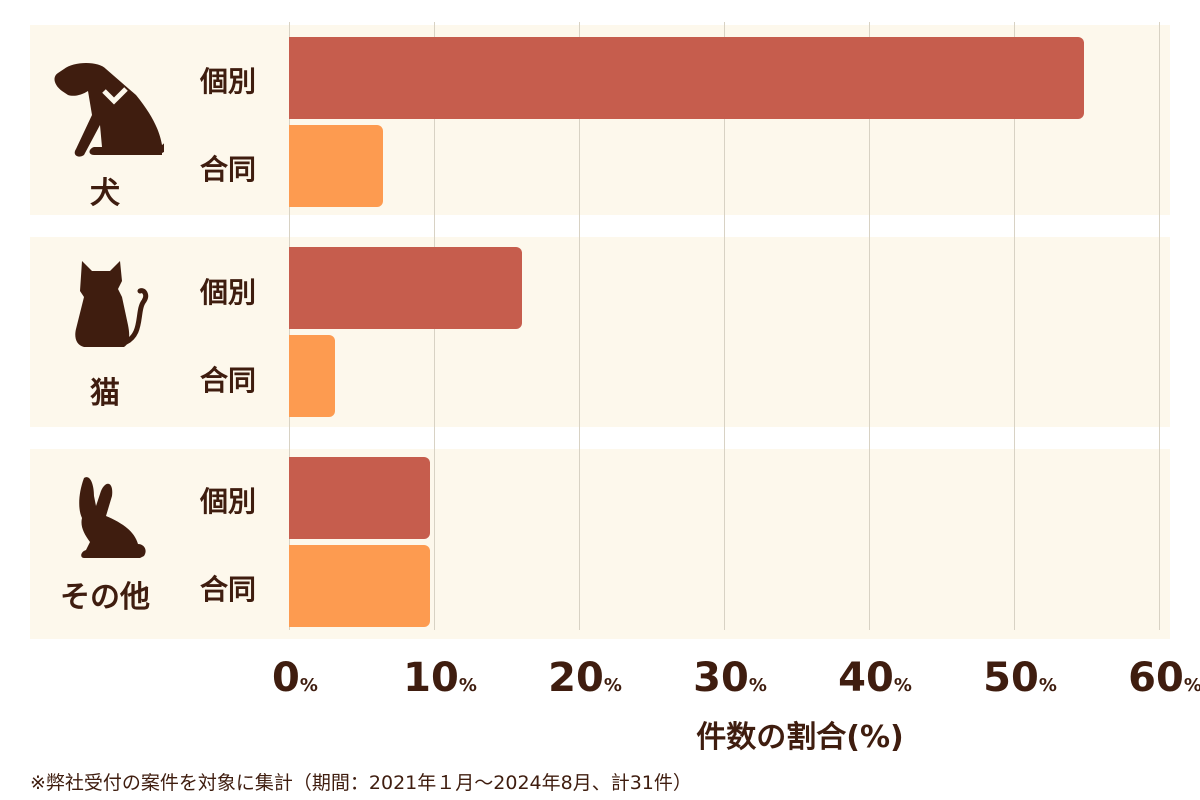 The image size is (1200, 800). I want to click on bar-label-dog-individual: 個別, so click(228, 81).